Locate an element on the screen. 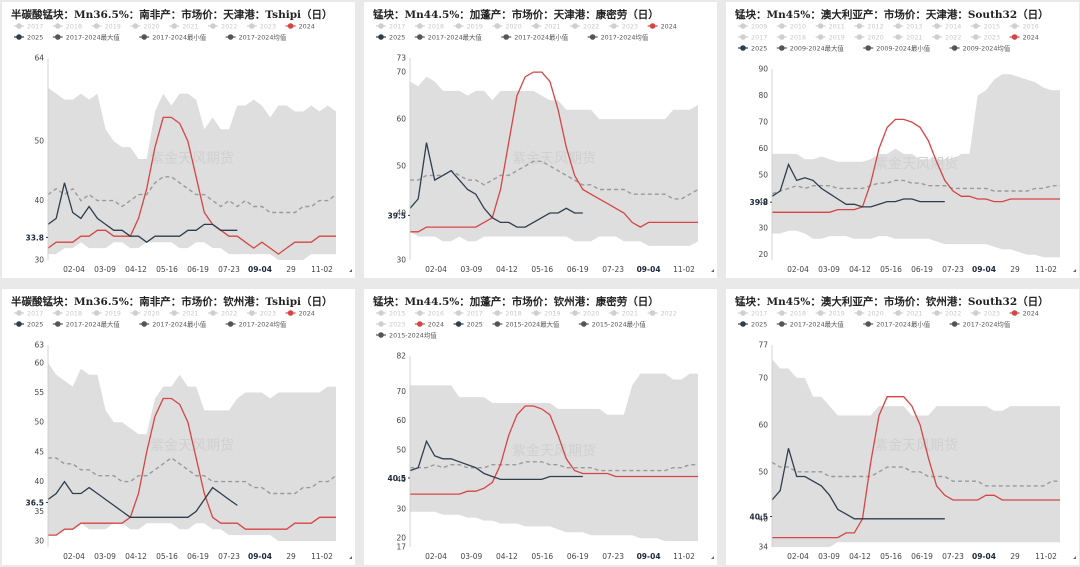  legend-item-2014: 2014 is located at coordinates (946, 26).